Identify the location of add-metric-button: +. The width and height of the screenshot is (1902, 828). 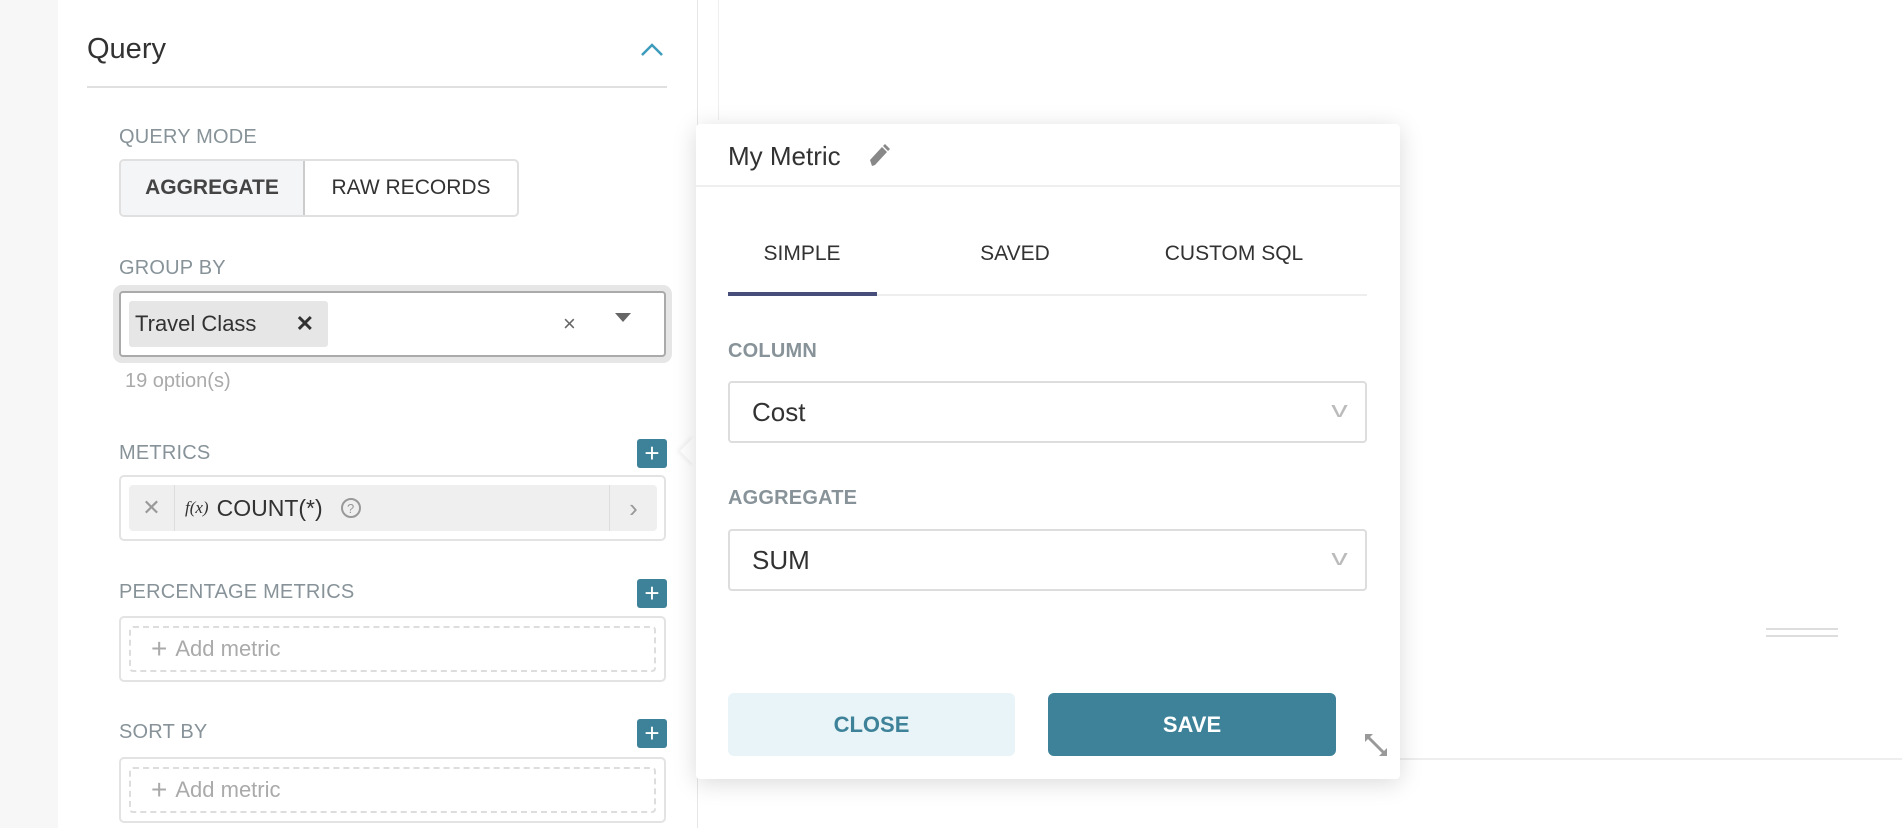
(652, 453).